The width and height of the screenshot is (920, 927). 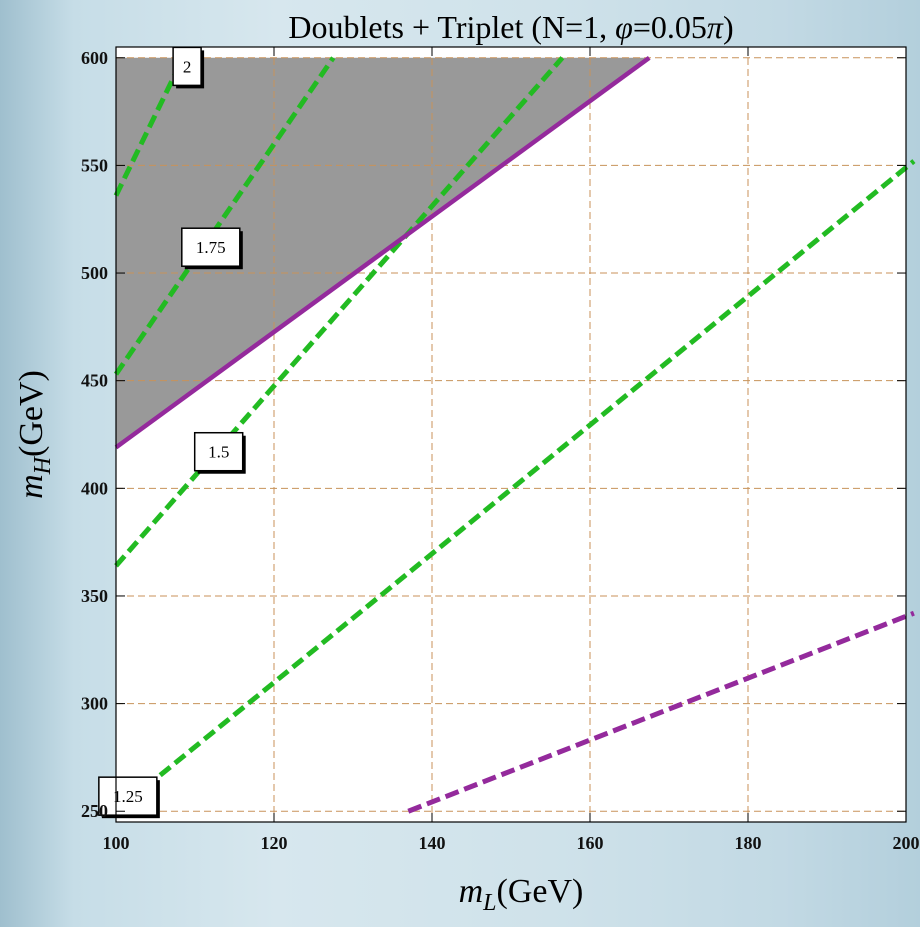 I want to click on x-tick-label: 100, so click(x=116, y=843).